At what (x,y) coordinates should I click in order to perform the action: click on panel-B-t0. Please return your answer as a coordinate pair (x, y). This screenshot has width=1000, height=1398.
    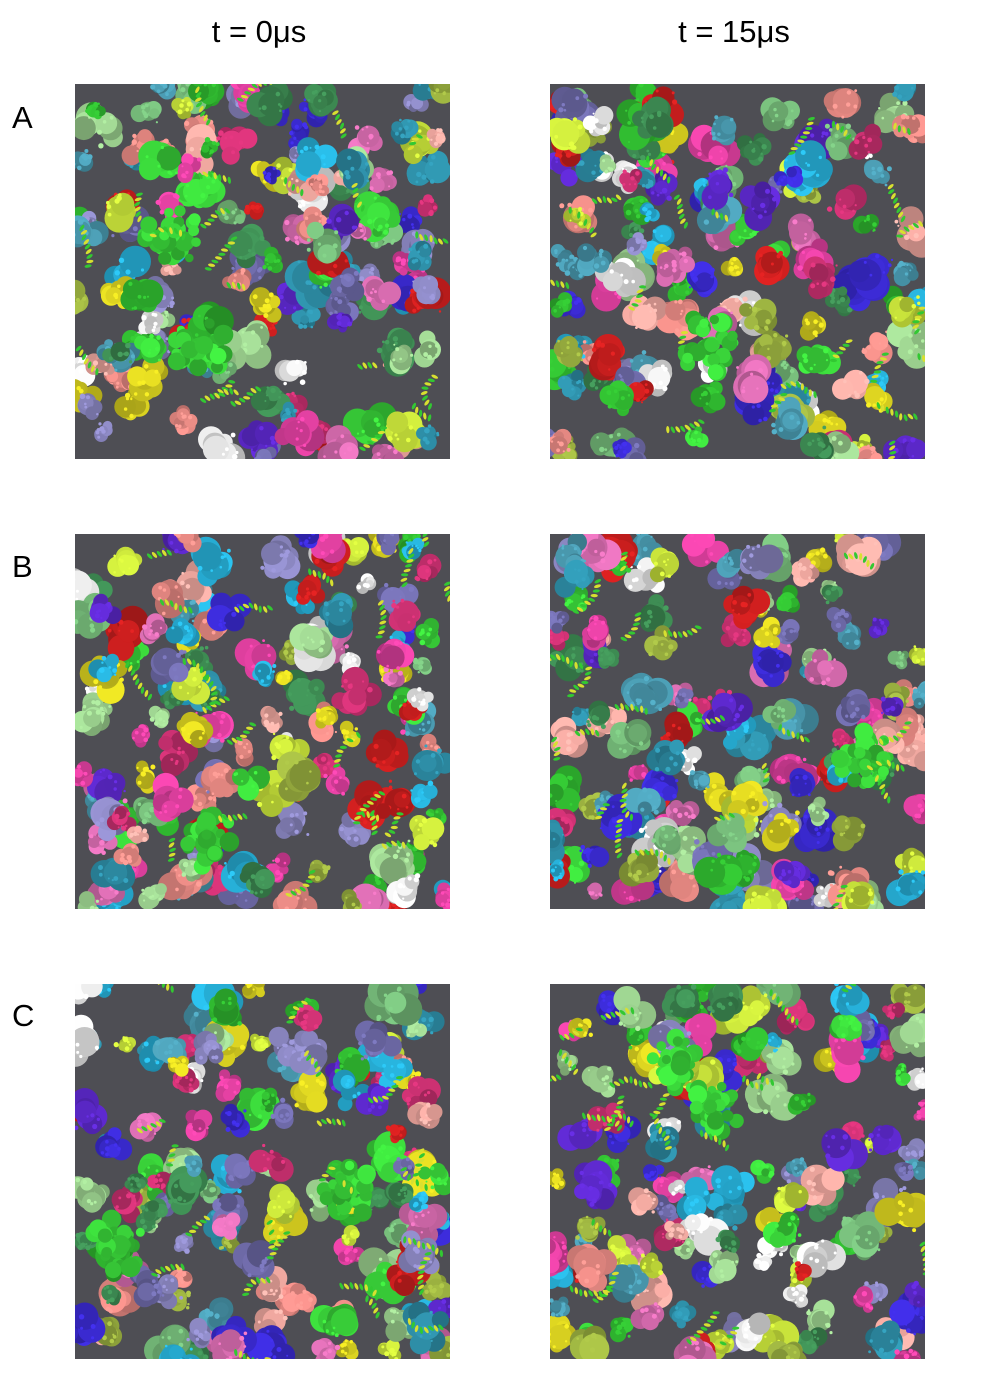
    Looking at the image, I should click on (262, 721).